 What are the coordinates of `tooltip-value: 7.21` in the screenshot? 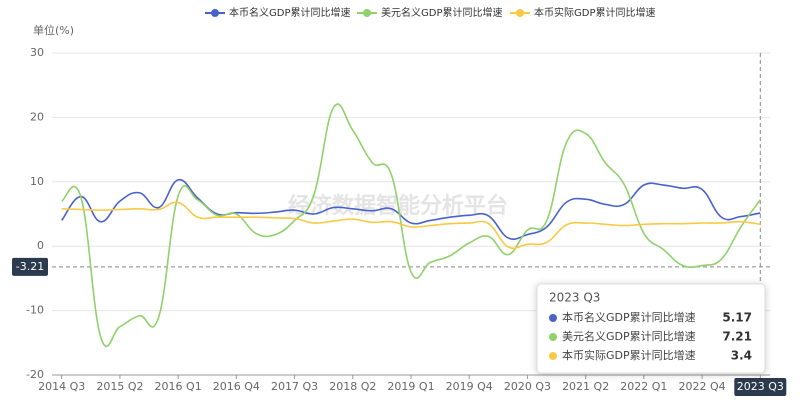 It's located at (737, 337).